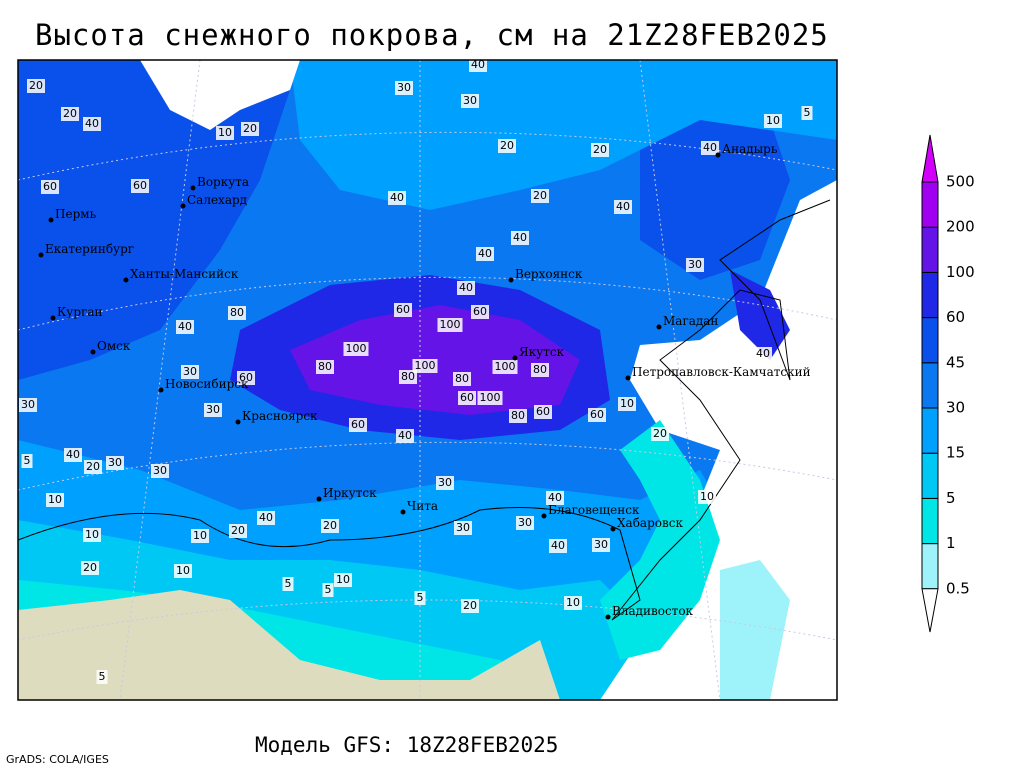 This screenshot has width=1024, height=768. Describe the element at coordinates (951, 543) in the screenshot. I see `colorbar-label: 1` at that location.